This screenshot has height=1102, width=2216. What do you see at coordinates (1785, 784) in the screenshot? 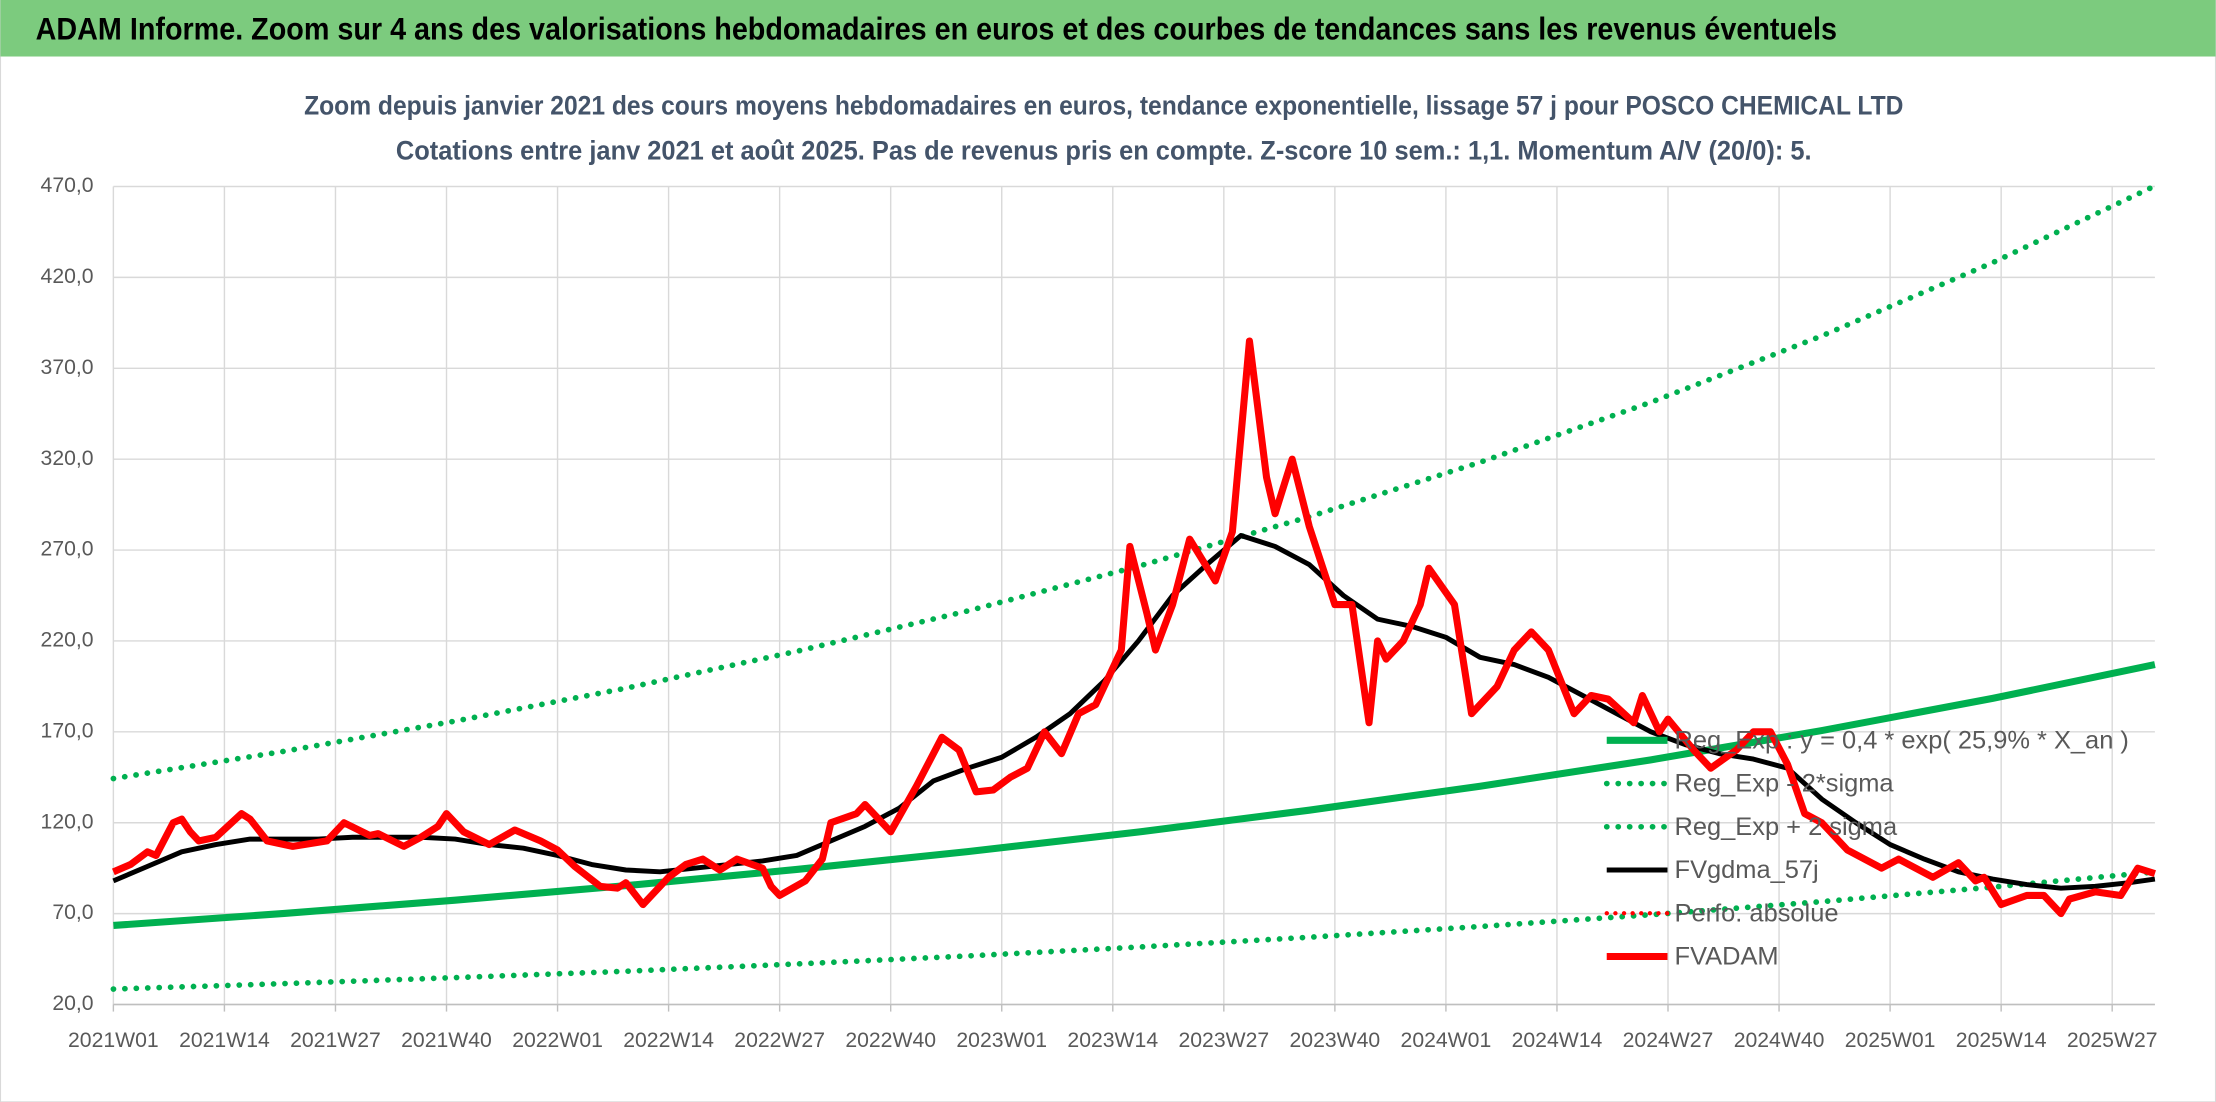
I see `legend-label: Reg_Exp - 2*sigma` at bounding box center [1785, 784].